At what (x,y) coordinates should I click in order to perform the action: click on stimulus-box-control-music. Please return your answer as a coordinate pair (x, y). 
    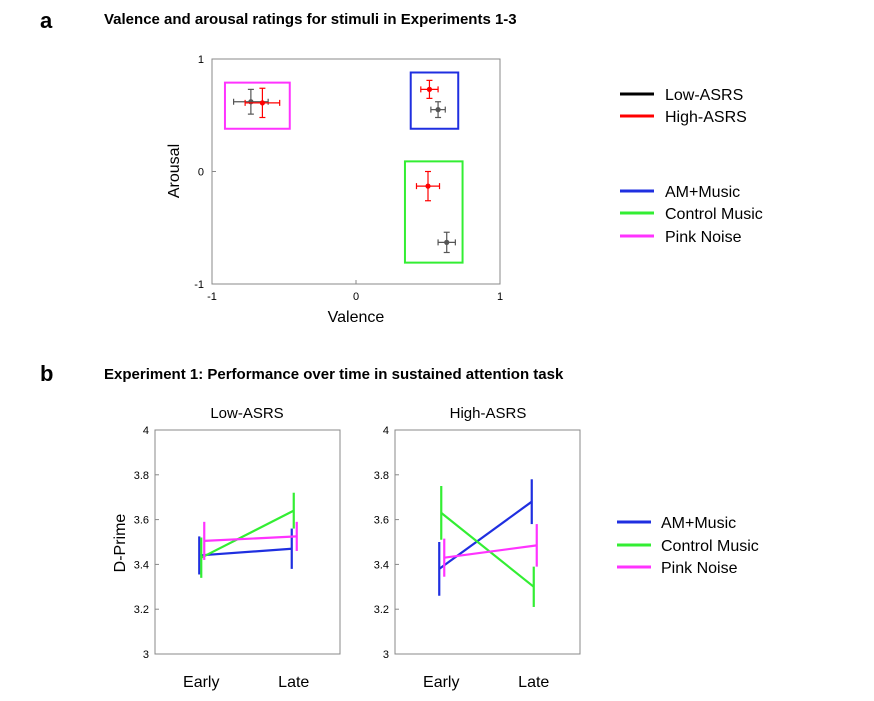
    Looking at the image, I should click on (433, 212).